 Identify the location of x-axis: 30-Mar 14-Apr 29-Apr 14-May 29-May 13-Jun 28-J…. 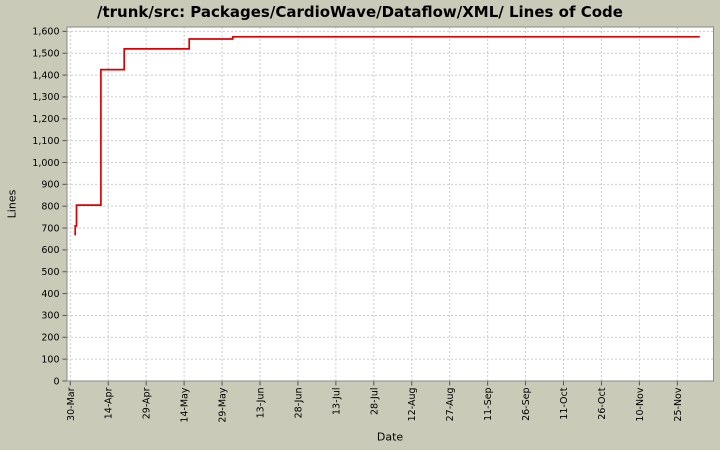
(375, 402).